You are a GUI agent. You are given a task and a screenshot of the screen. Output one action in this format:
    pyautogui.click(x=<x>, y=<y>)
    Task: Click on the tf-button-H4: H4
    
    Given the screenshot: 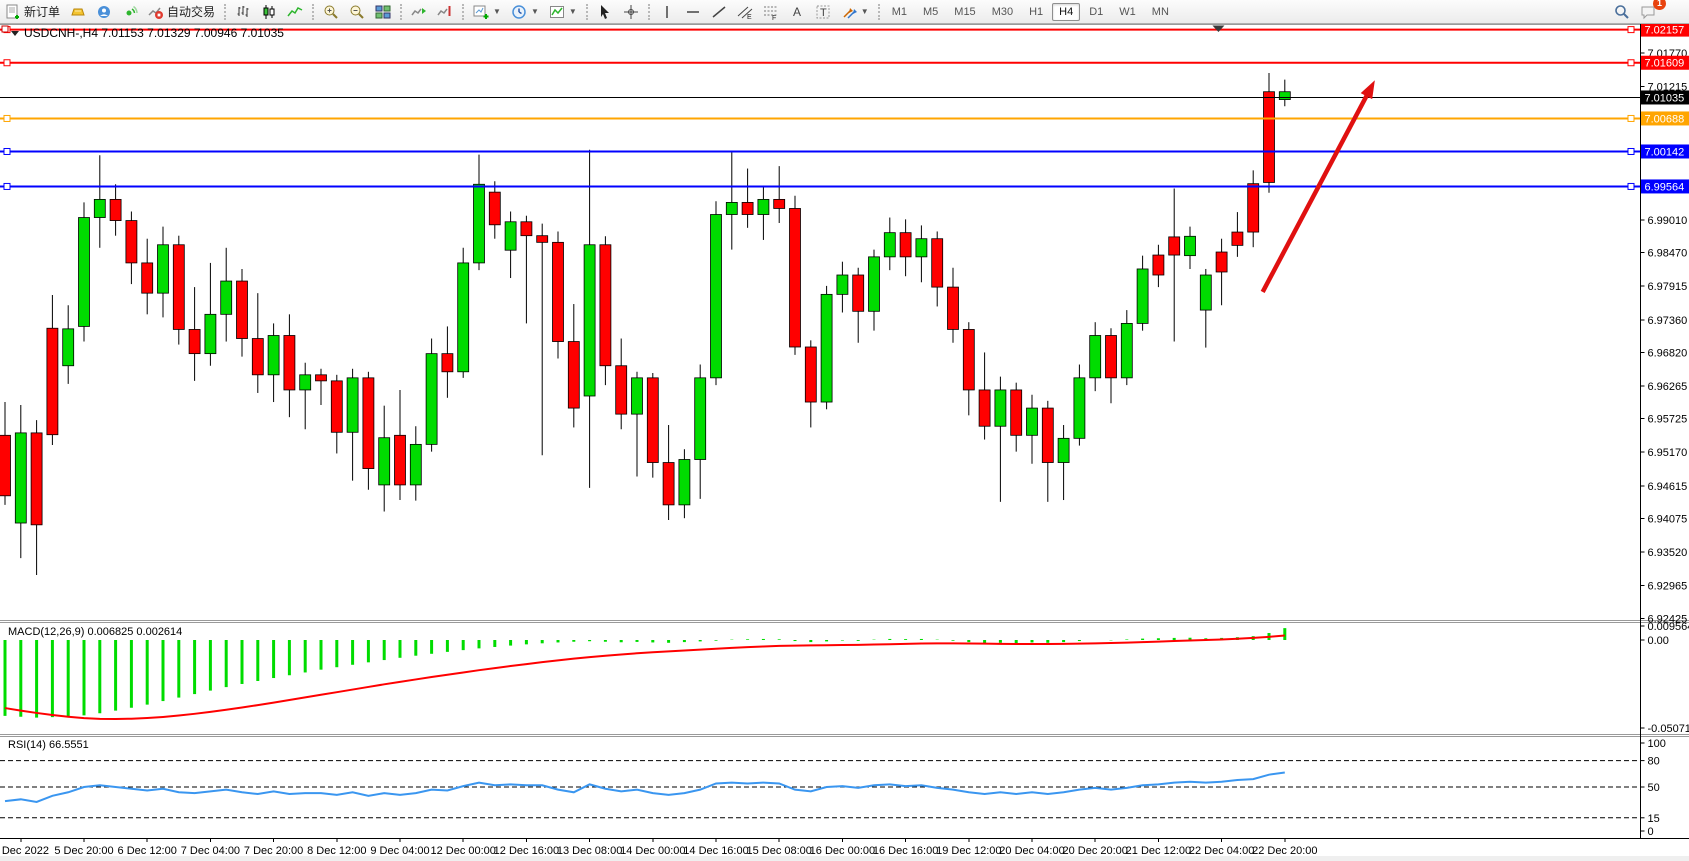 What is the action you would take?
    pyautogui.click(x=1066, y=11)
    